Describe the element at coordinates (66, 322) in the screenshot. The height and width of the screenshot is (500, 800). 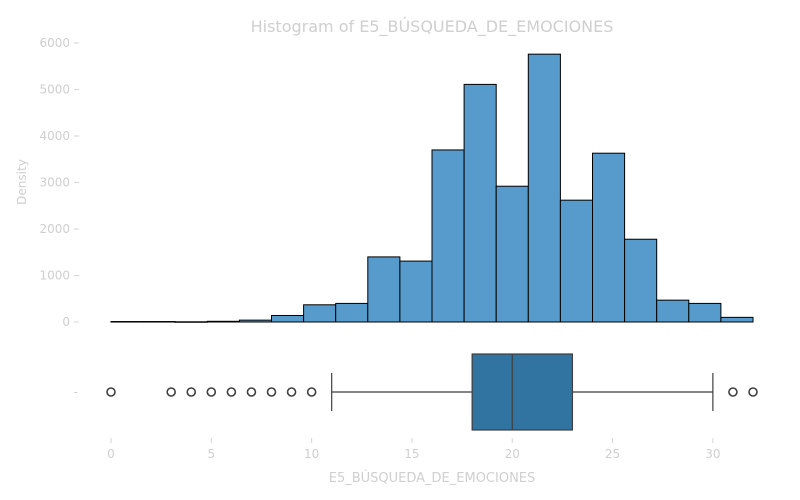
I see `y-tick-label: 0` at that location.